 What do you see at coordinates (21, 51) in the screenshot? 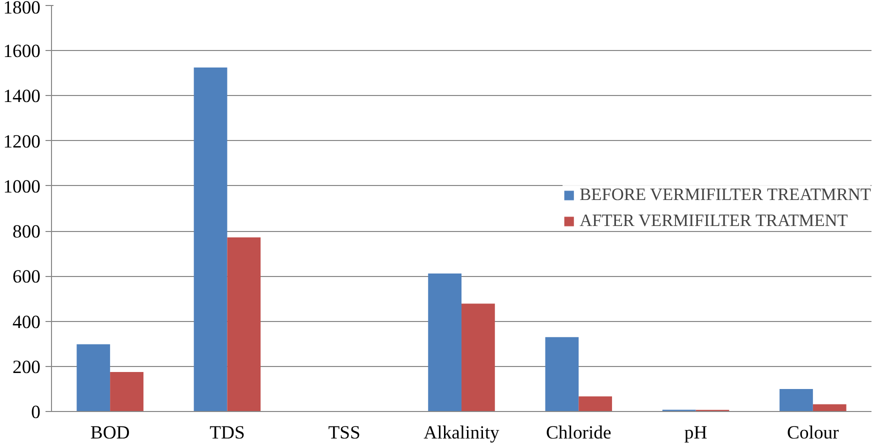
I see `y-tick-label: 1600` at bounding box center [21, 51].